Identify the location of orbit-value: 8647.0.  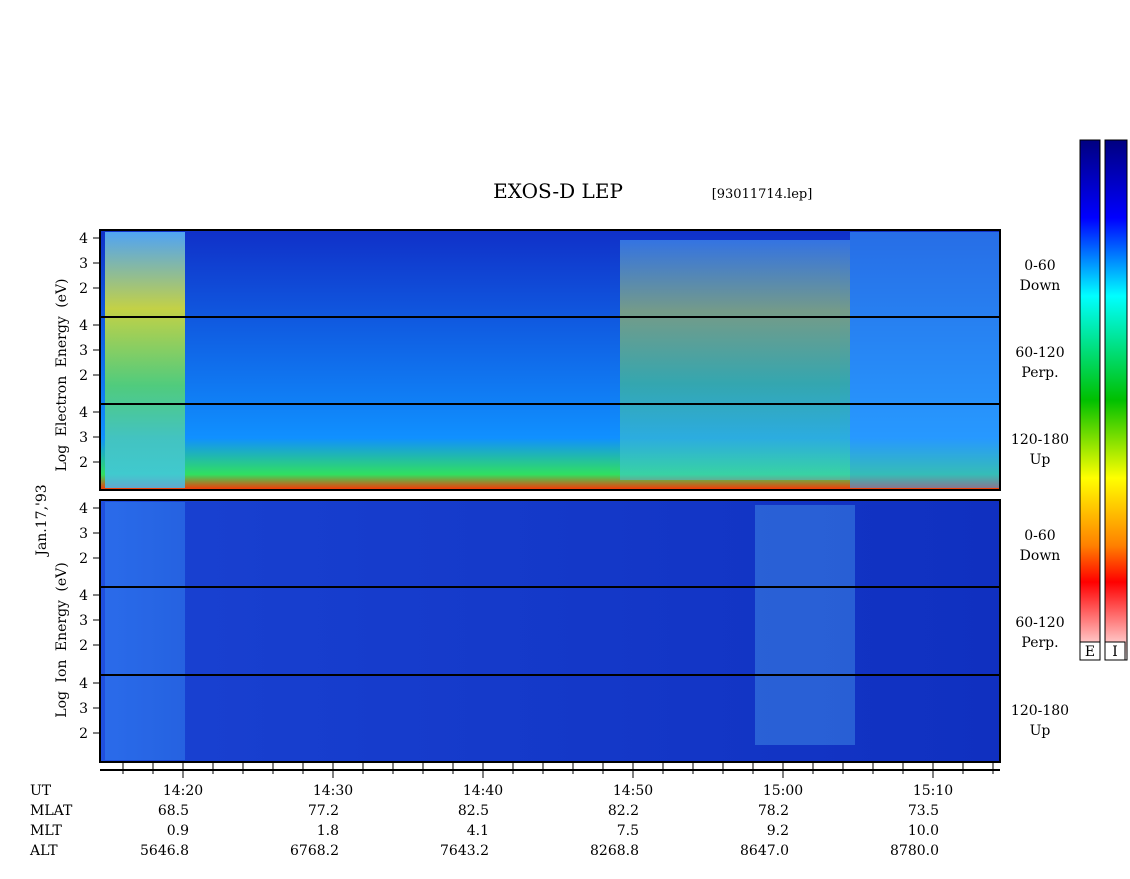
(764, 851).